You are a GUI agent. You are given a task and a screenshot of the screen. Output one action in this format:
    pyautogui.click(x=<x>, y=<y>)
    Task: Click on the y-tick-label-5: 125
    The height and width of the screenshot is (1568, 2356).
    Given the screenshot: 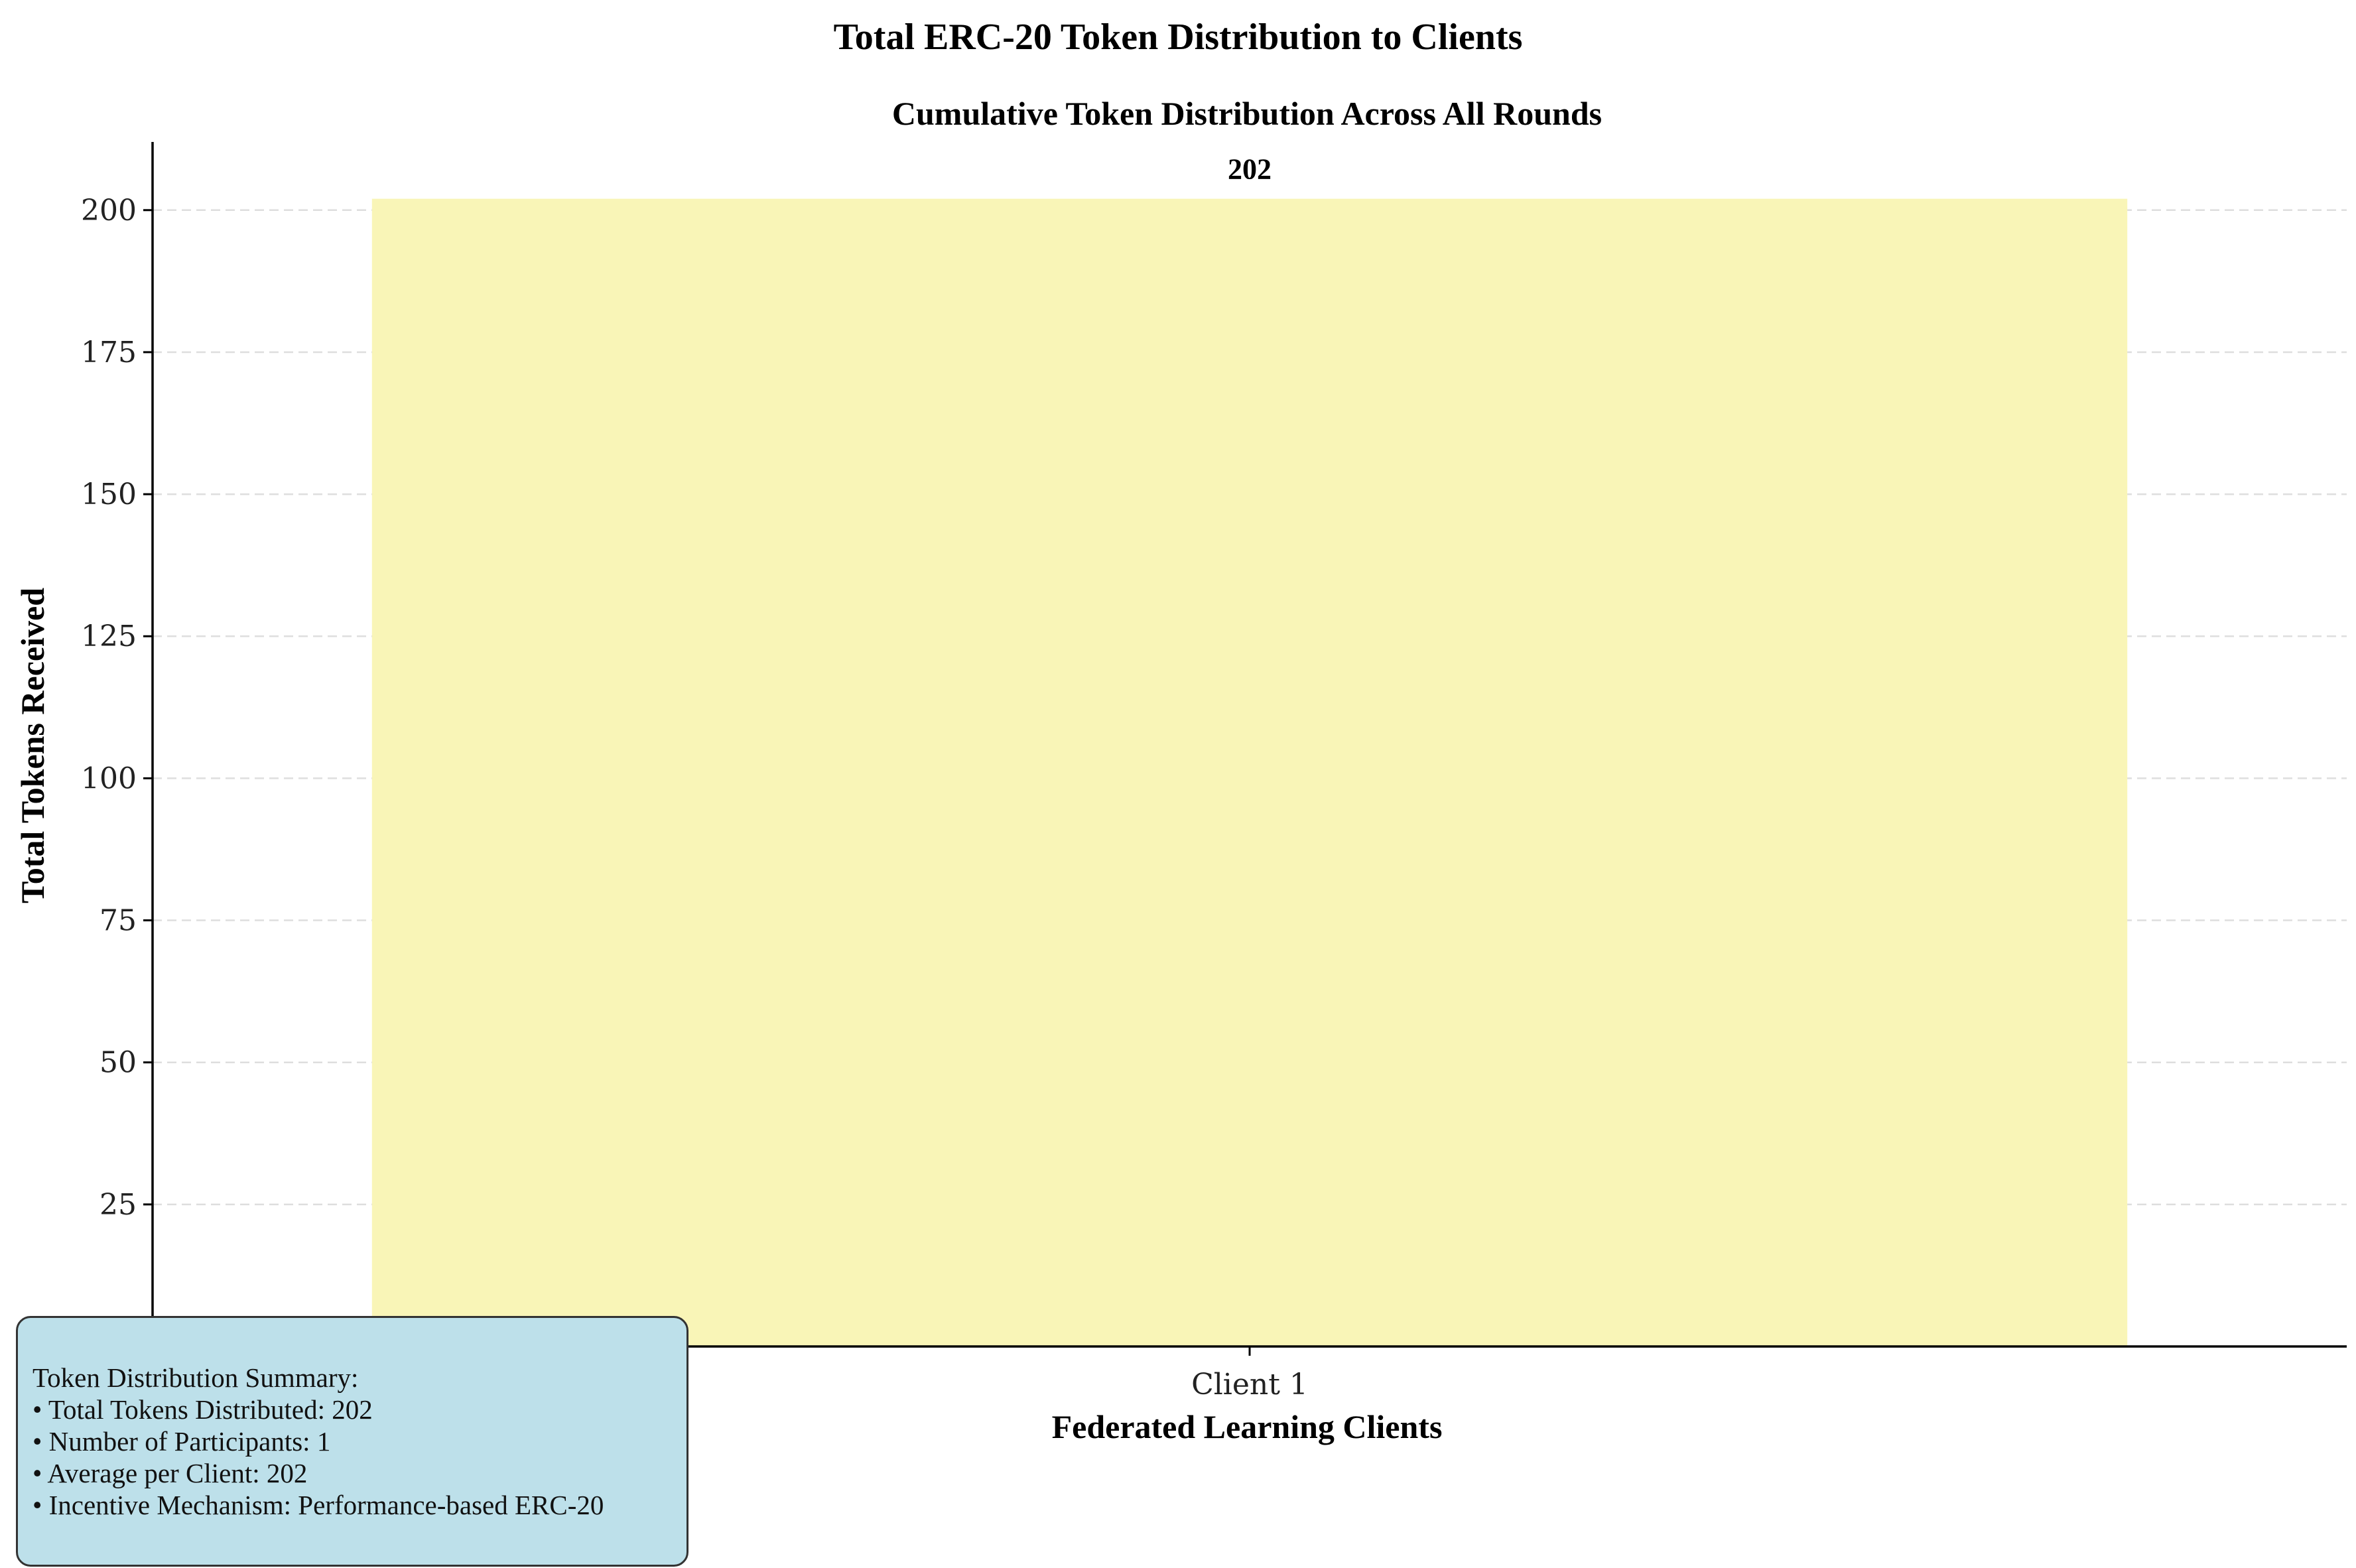 What is the action you would take?
    pyautogui.click(x=109, y=637)
    